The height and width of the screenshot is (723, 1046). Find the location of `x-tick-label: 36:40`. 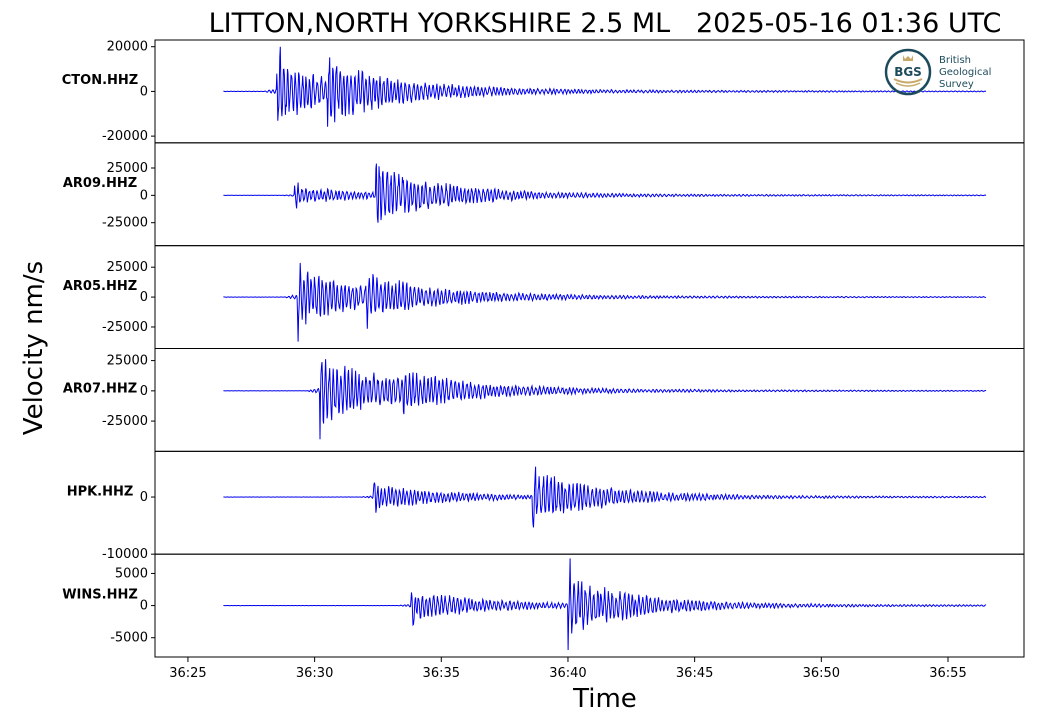

x-tick-label: 36:40 is located at coordinates (567, 673).